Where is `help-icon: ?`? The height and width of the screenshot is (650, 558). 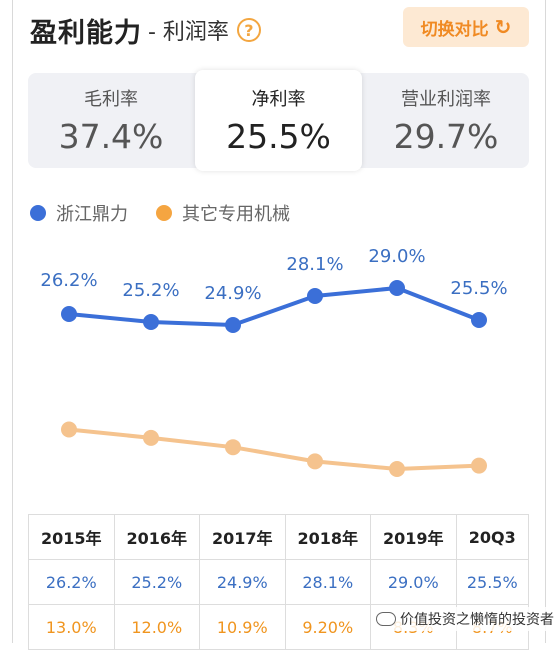
help-icon: ? is located at coordinates (248, 30).